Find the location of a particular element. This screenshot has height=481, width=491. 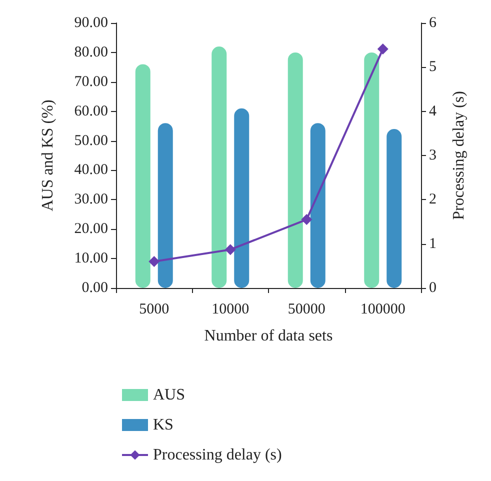

x-tick-label: 50000 is located at coordinates (307, 310).